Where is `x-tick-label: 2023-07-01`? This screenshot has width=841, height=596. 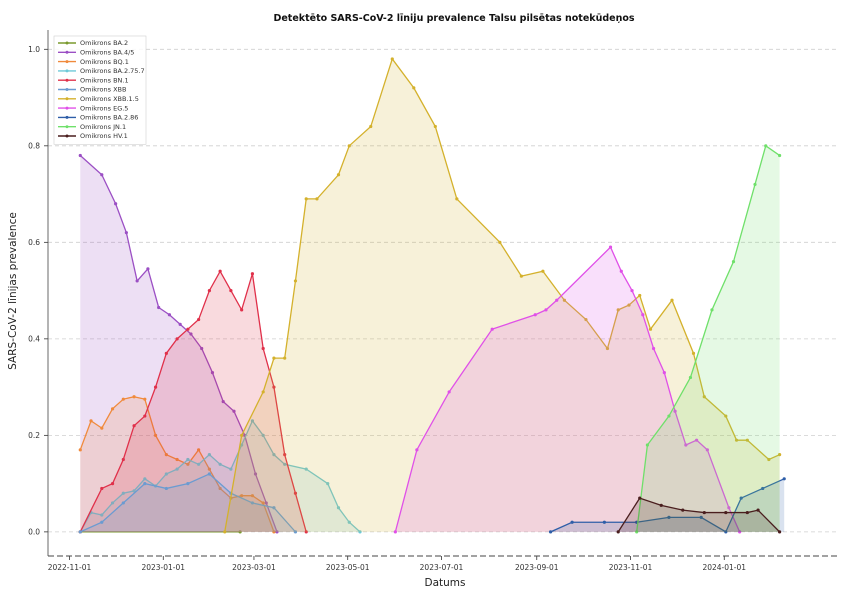
x-tick-label: 2023-07-01 is located at coordinates (442, 567).